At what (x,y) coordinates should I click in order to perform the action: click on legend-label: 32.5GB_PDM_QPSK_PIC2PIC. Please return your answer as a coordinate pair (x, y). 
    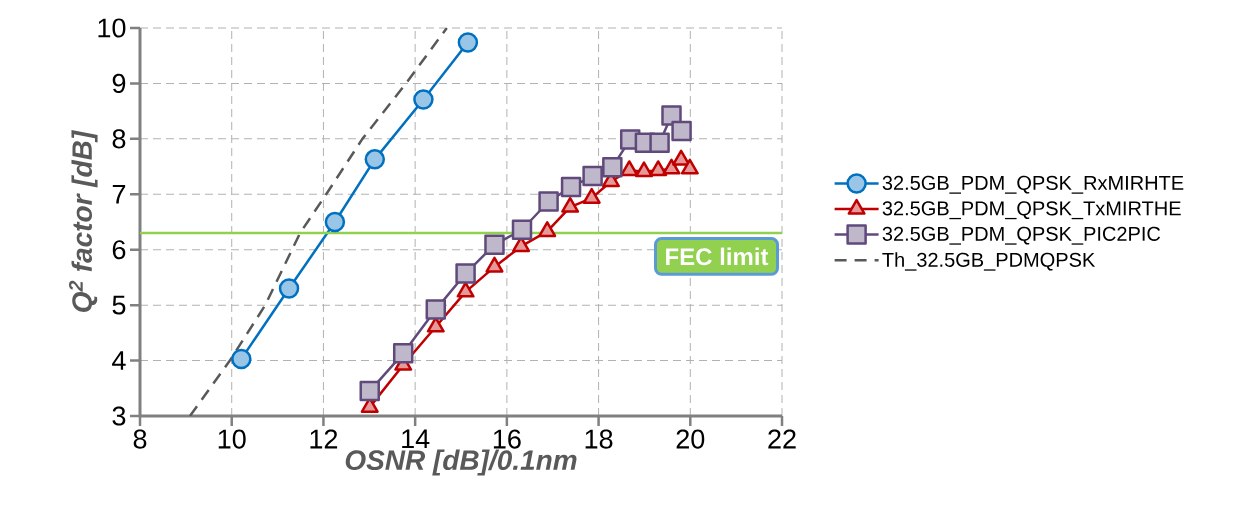
    Looking at the image, I should click on (1021, 235).